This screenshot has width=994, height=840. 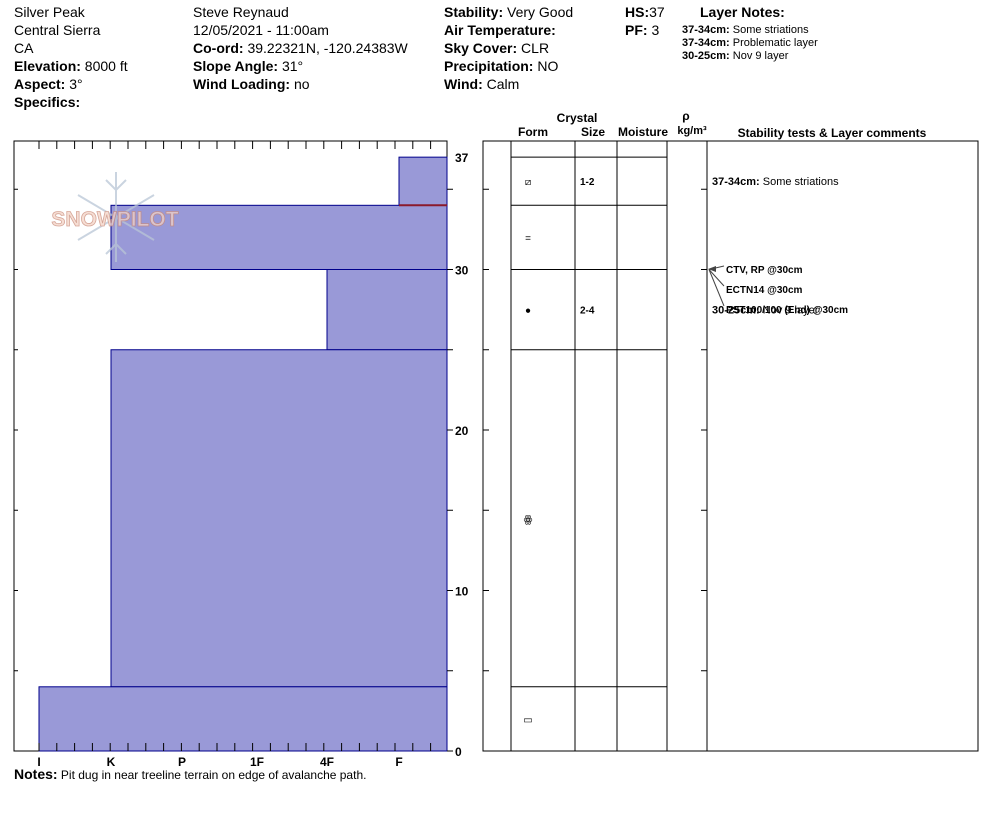 I want to click on snowflake-icon, so click(x=116, y=217).